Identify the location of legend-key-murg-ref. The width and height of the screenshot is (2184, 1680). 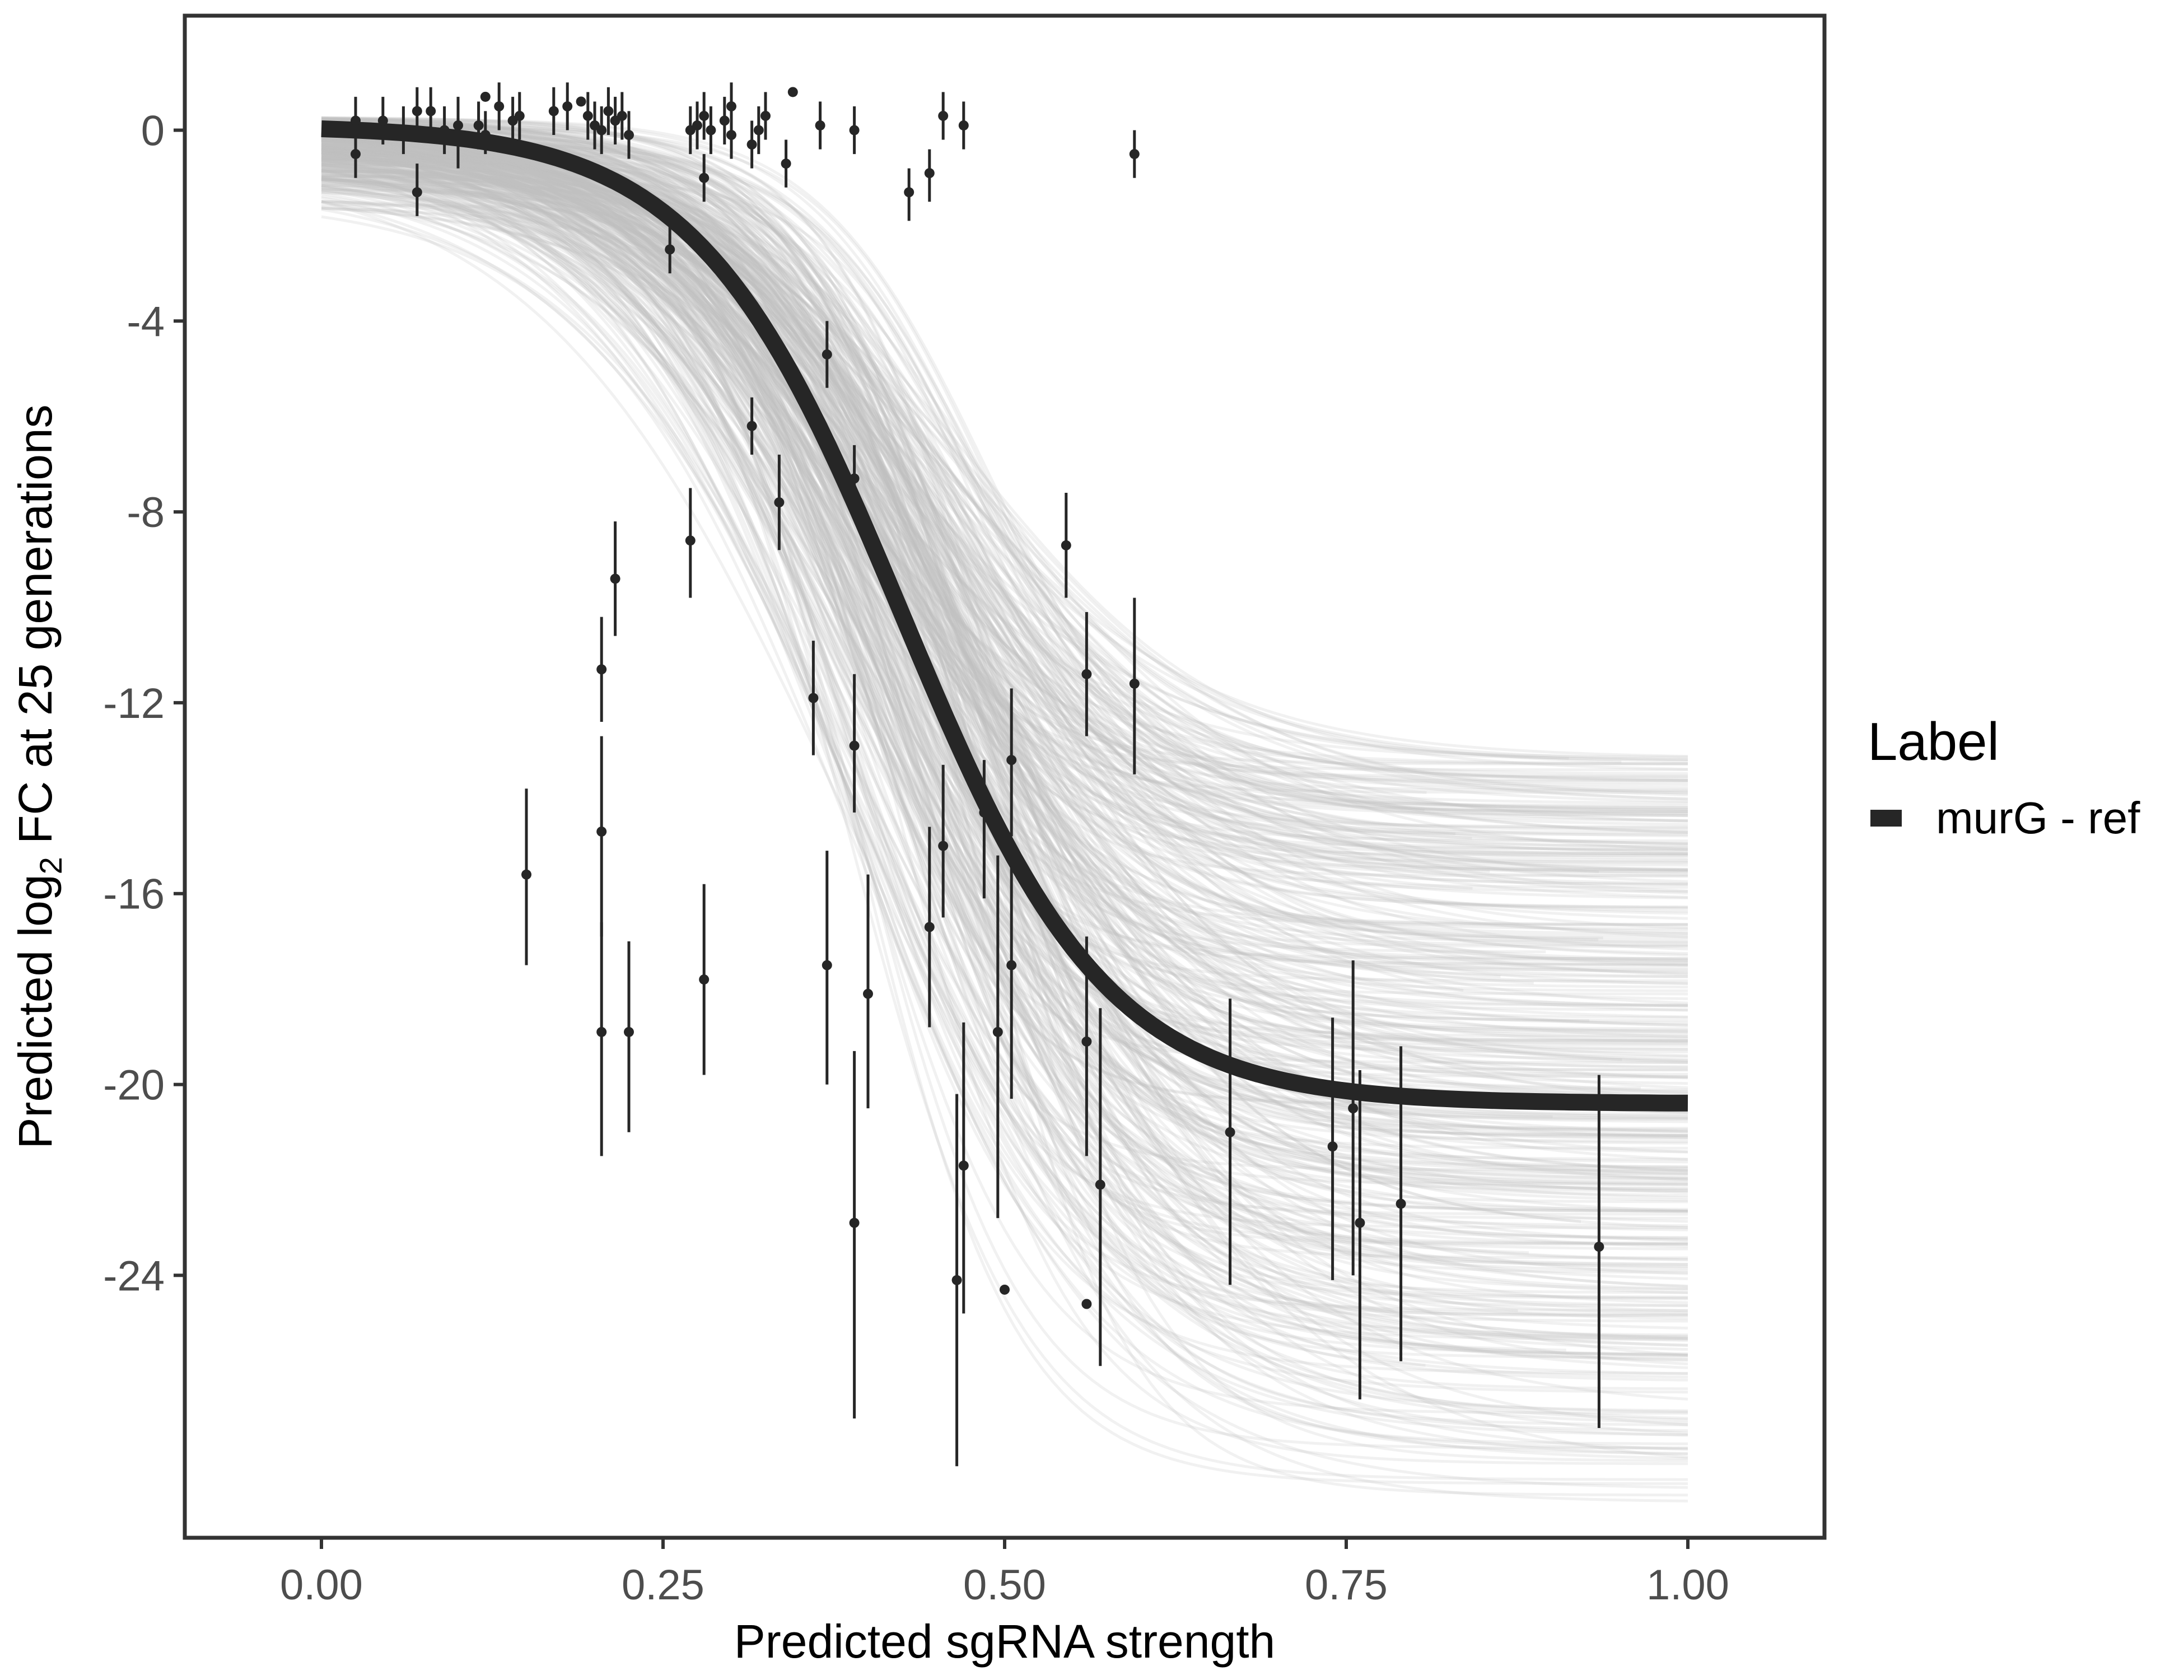
(1886, 819).